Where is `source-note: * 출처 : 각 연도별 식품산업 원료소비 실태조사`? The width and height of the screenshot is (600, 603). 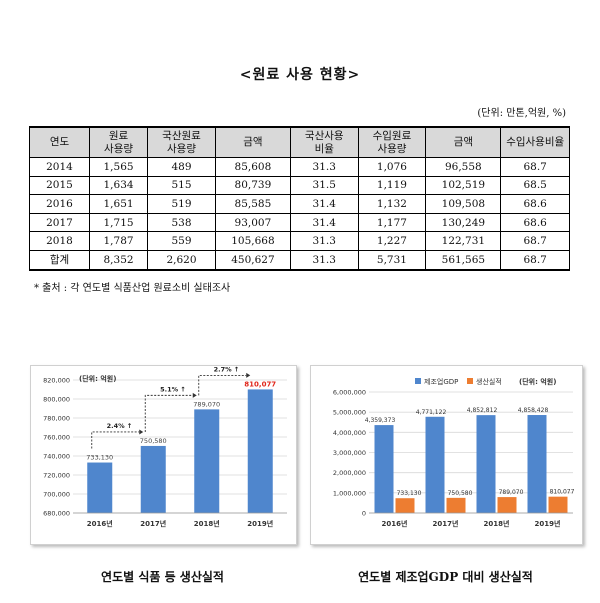 source-note: * 출처 : 각 연도별 식품산업 원료소비 실태조사 is located at coordinates (132, 288).